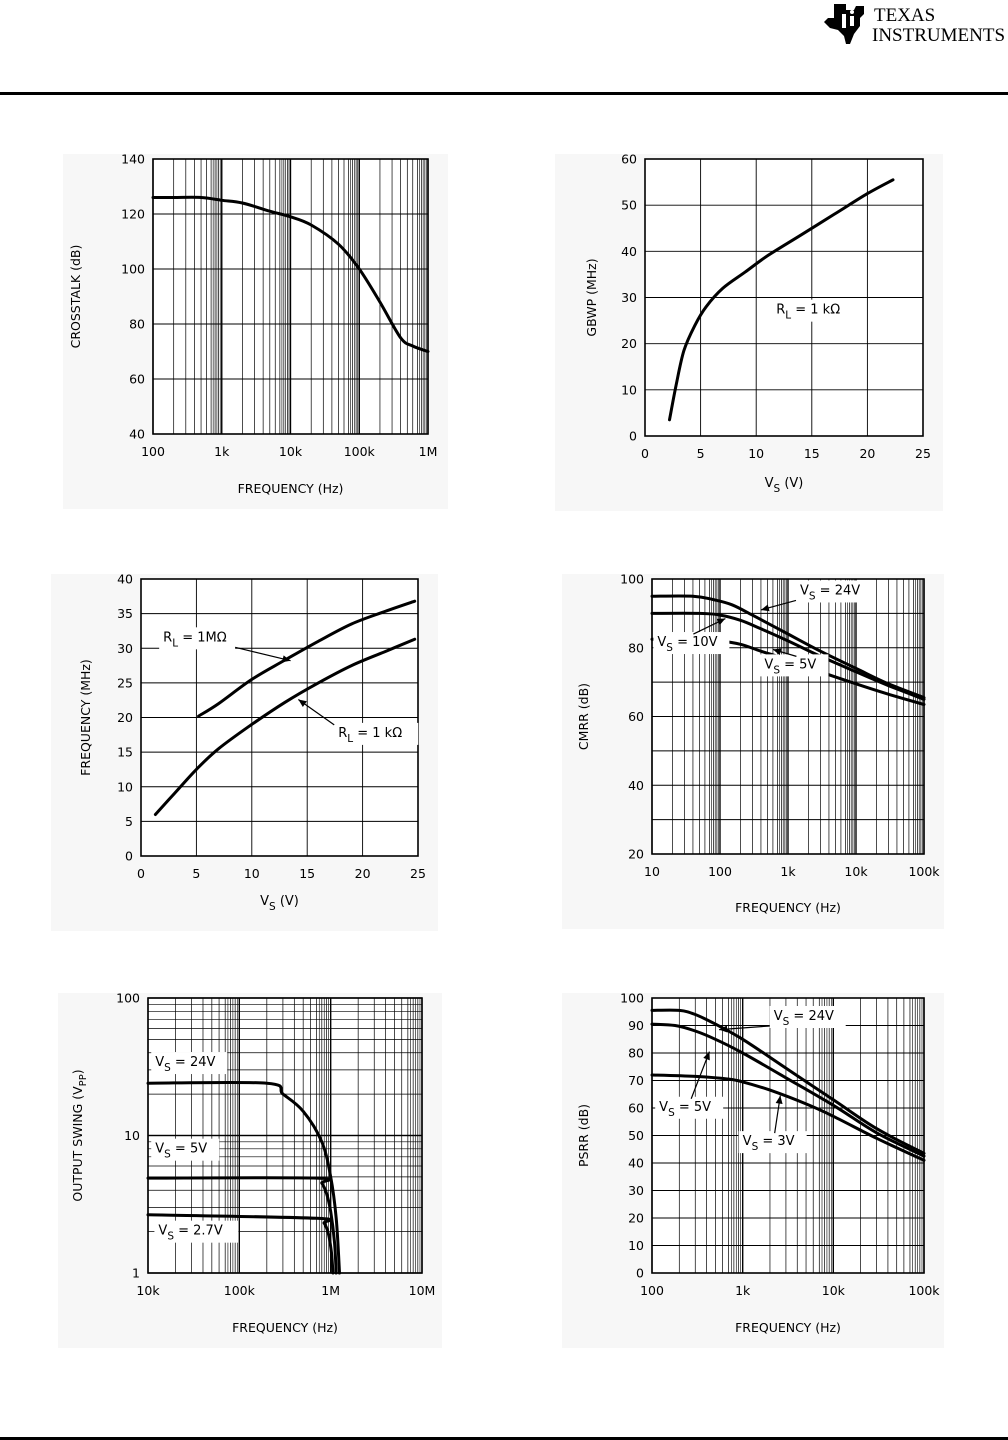 The height and width of the screenshot is (1440, 1008). Describe the element at coordinates (636, 1025) in the screenshot. I see `y-tick-label: 90` at that location.